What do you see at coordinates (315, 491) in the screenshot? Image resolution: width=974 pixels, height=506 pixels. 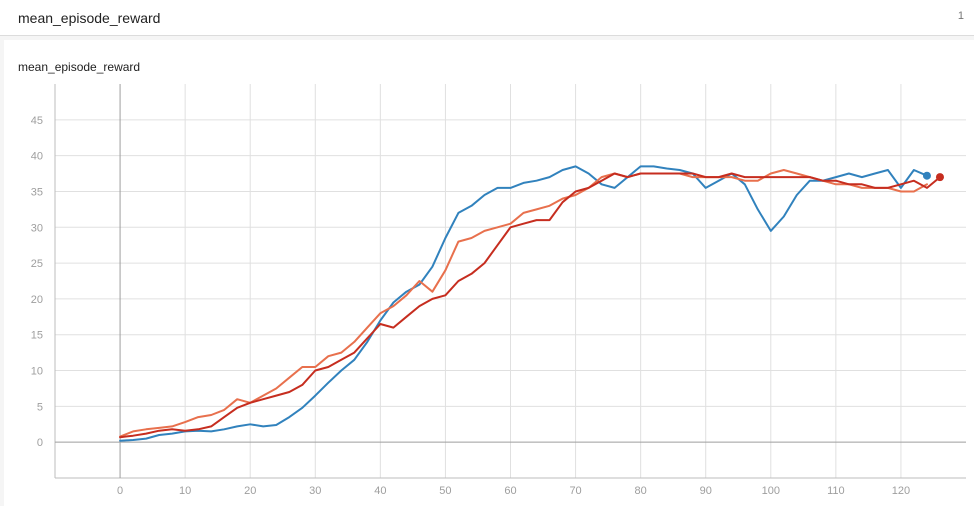 I see `x-tick-label: 30` at bounding box center [315, 491].